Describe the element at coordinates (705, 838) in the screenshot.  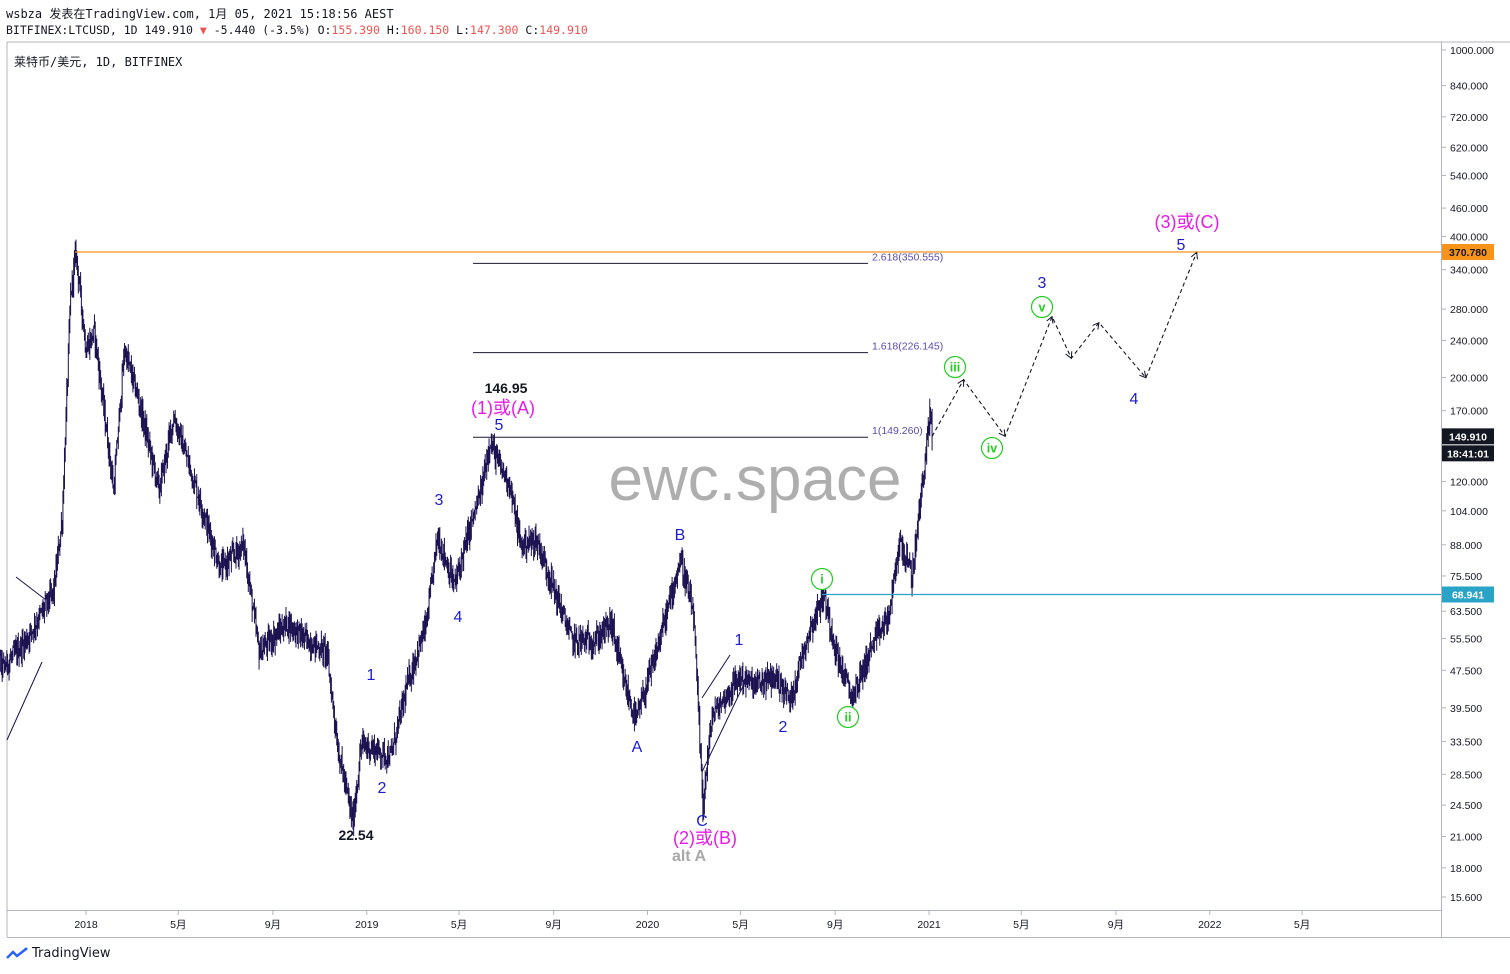
I see `wave-label-2B: (2)或(B)` at that location.